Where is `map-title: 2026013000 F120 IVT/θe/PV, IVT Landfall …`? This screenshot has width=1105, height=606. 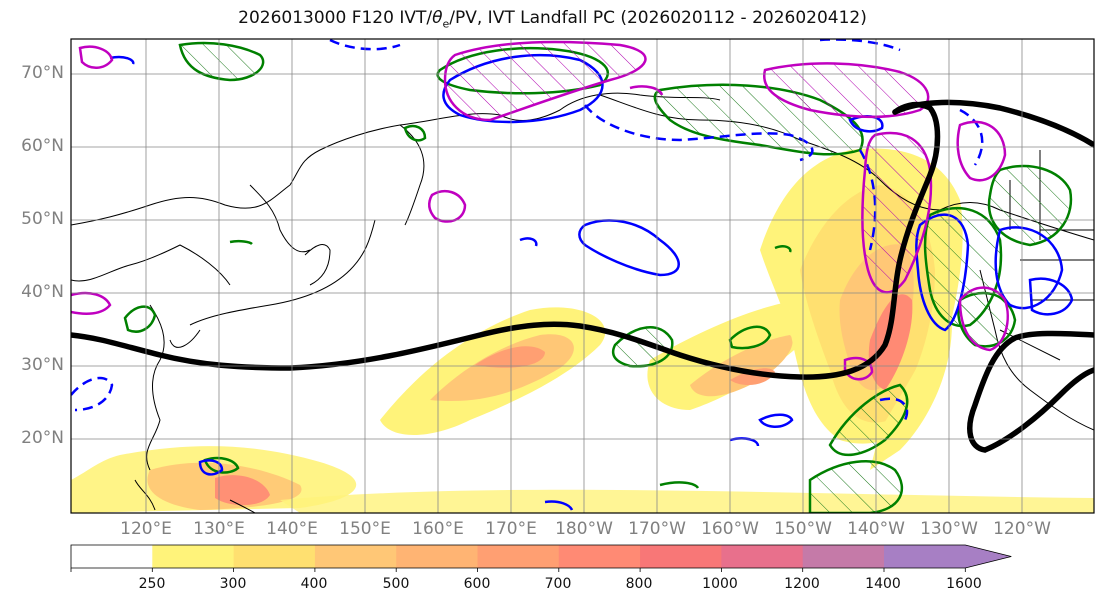 map-title: 2026013000 F120 IVT/θe/PV, IVT Landfall … is located at coordinates (552, 19).